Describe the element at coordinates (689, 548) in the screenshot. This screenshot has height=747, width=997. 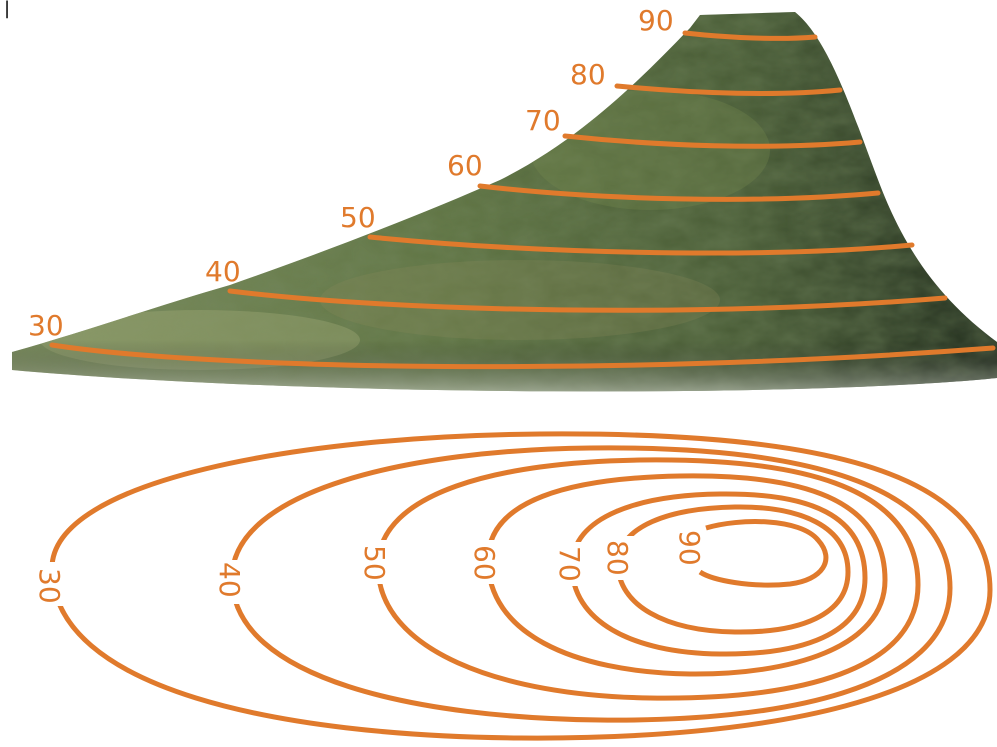
I see `map-label-90: 90` at that location.